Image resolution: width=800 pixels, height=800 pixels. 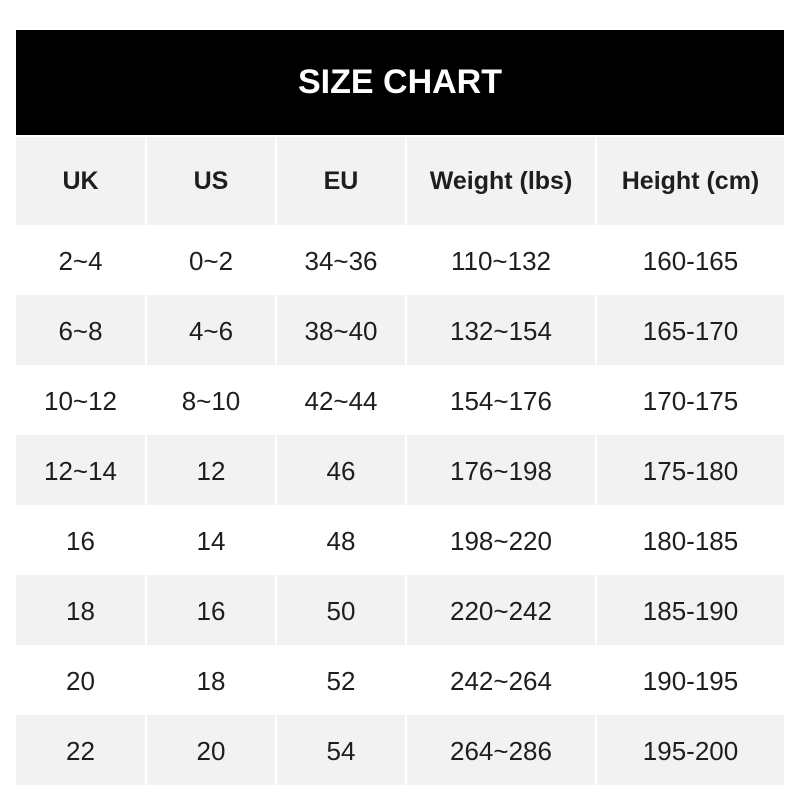 I want to click on table-cell: 180-185, so click(x=689, y=540).